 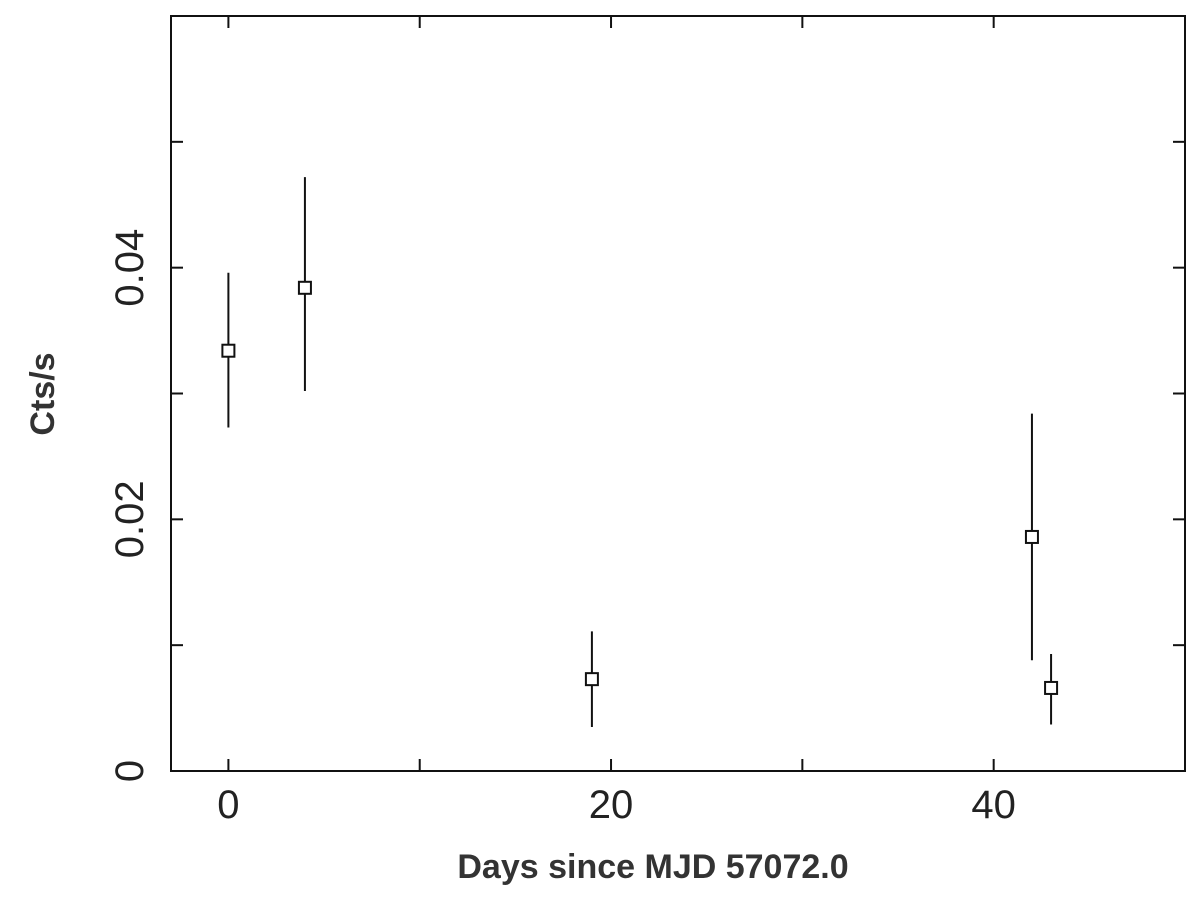 I want to click on x-tick-label: 0, so click(x=228, y=805).